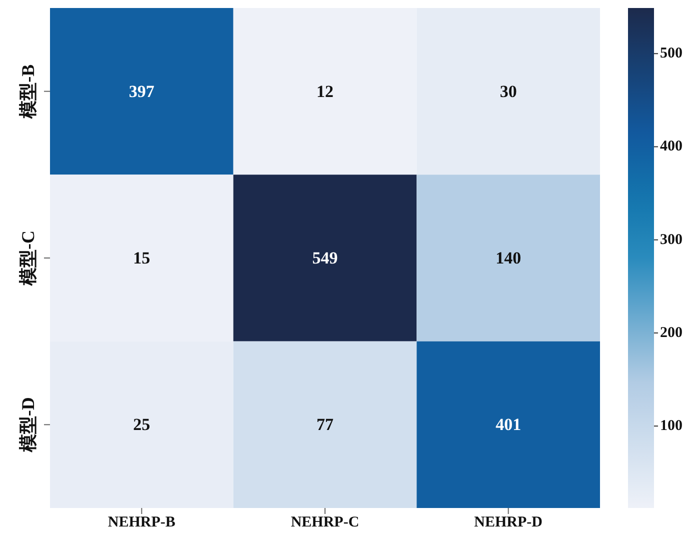  What do you see at coordinates (142, 522) in the screenshot?
I see `x-tick-label: NEHRP-B` at bounding box center [142, 522].